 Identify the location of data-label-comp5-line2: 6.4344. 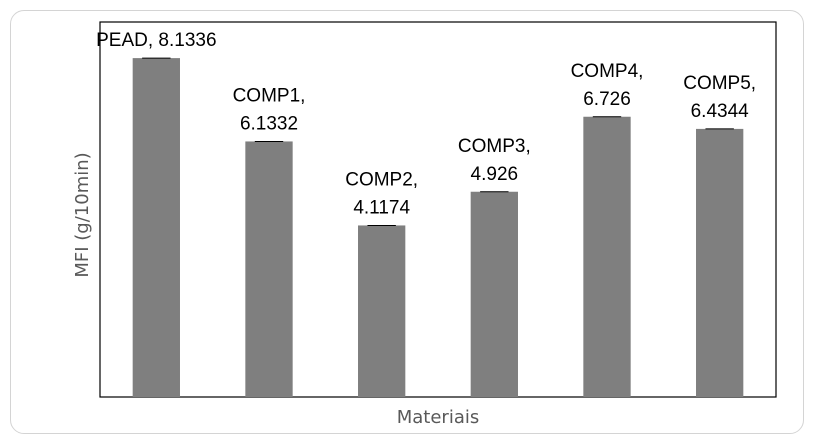
(720, 111).